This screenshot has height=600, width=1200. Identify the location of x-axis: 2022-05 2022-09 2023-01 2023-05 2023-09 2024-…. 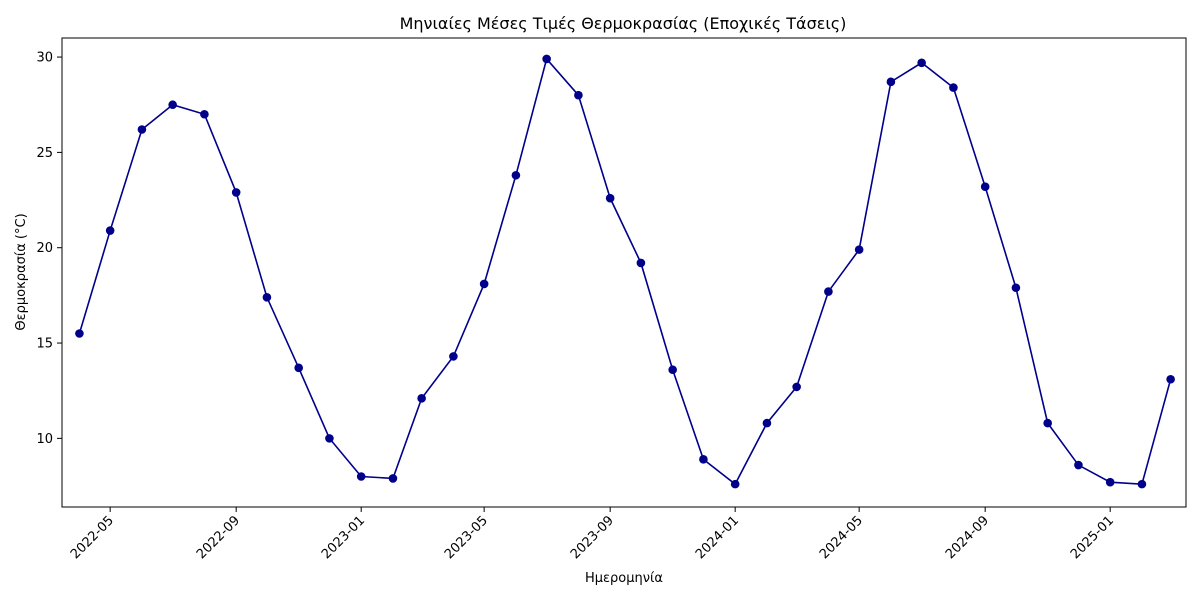
(592, 534).